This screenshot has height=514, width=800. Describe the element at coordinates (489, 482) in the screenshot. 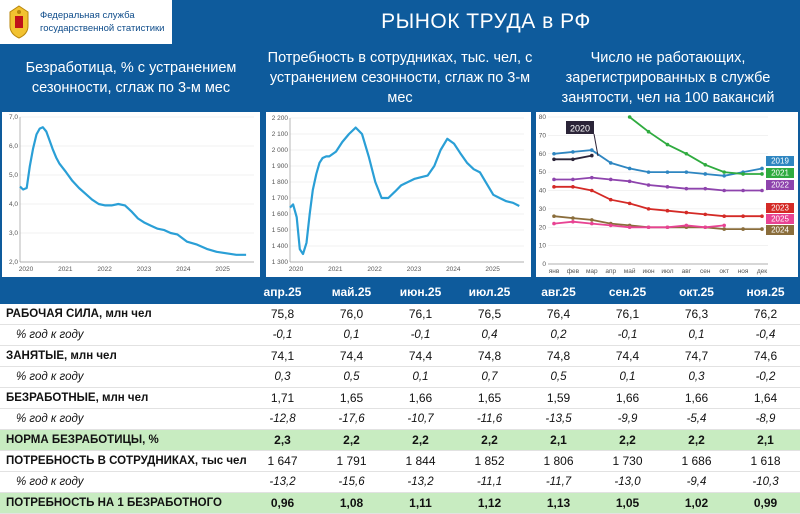

I see `table-cell: -11,1` at that location.